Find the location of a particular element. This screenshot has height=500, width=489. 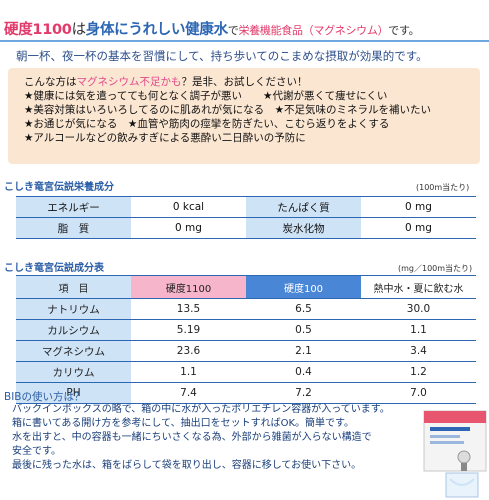

component-item: ナトリウム is located at coordinates (73, 309).